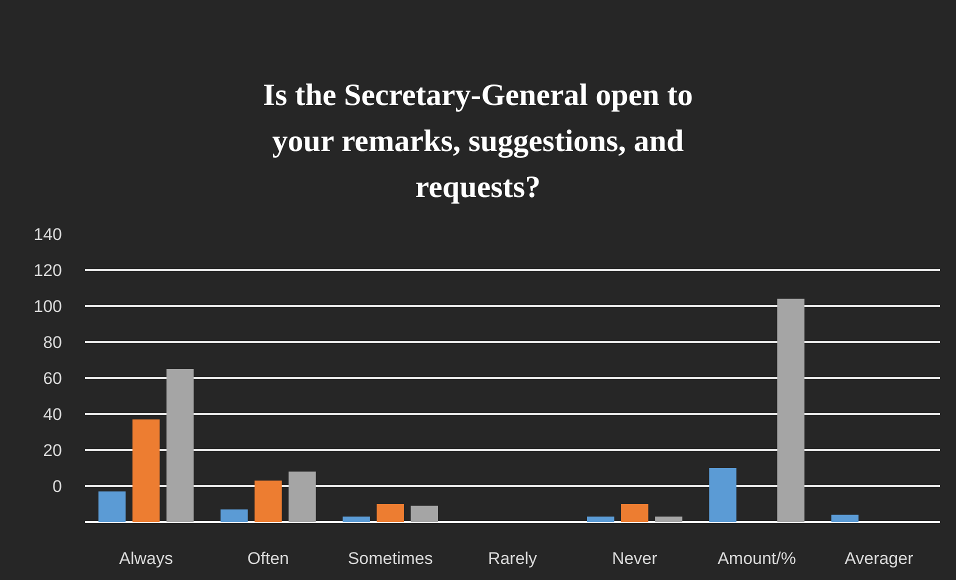 This screenshot has height=580, width=956. I want to click on x-tick-label: Amount/%, so click(757, 558).